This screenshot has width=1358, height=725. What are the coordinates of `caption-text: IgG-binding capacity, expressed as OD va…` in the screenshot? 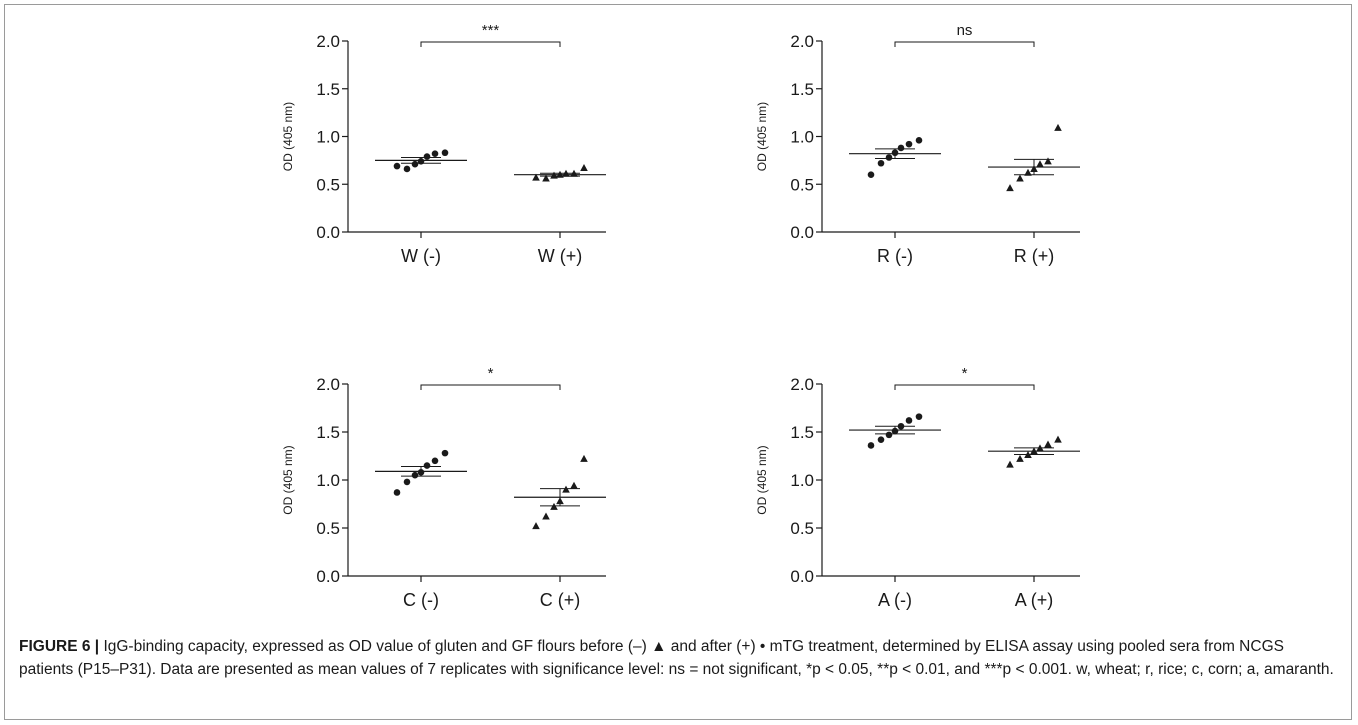 It's located at (676, 658).